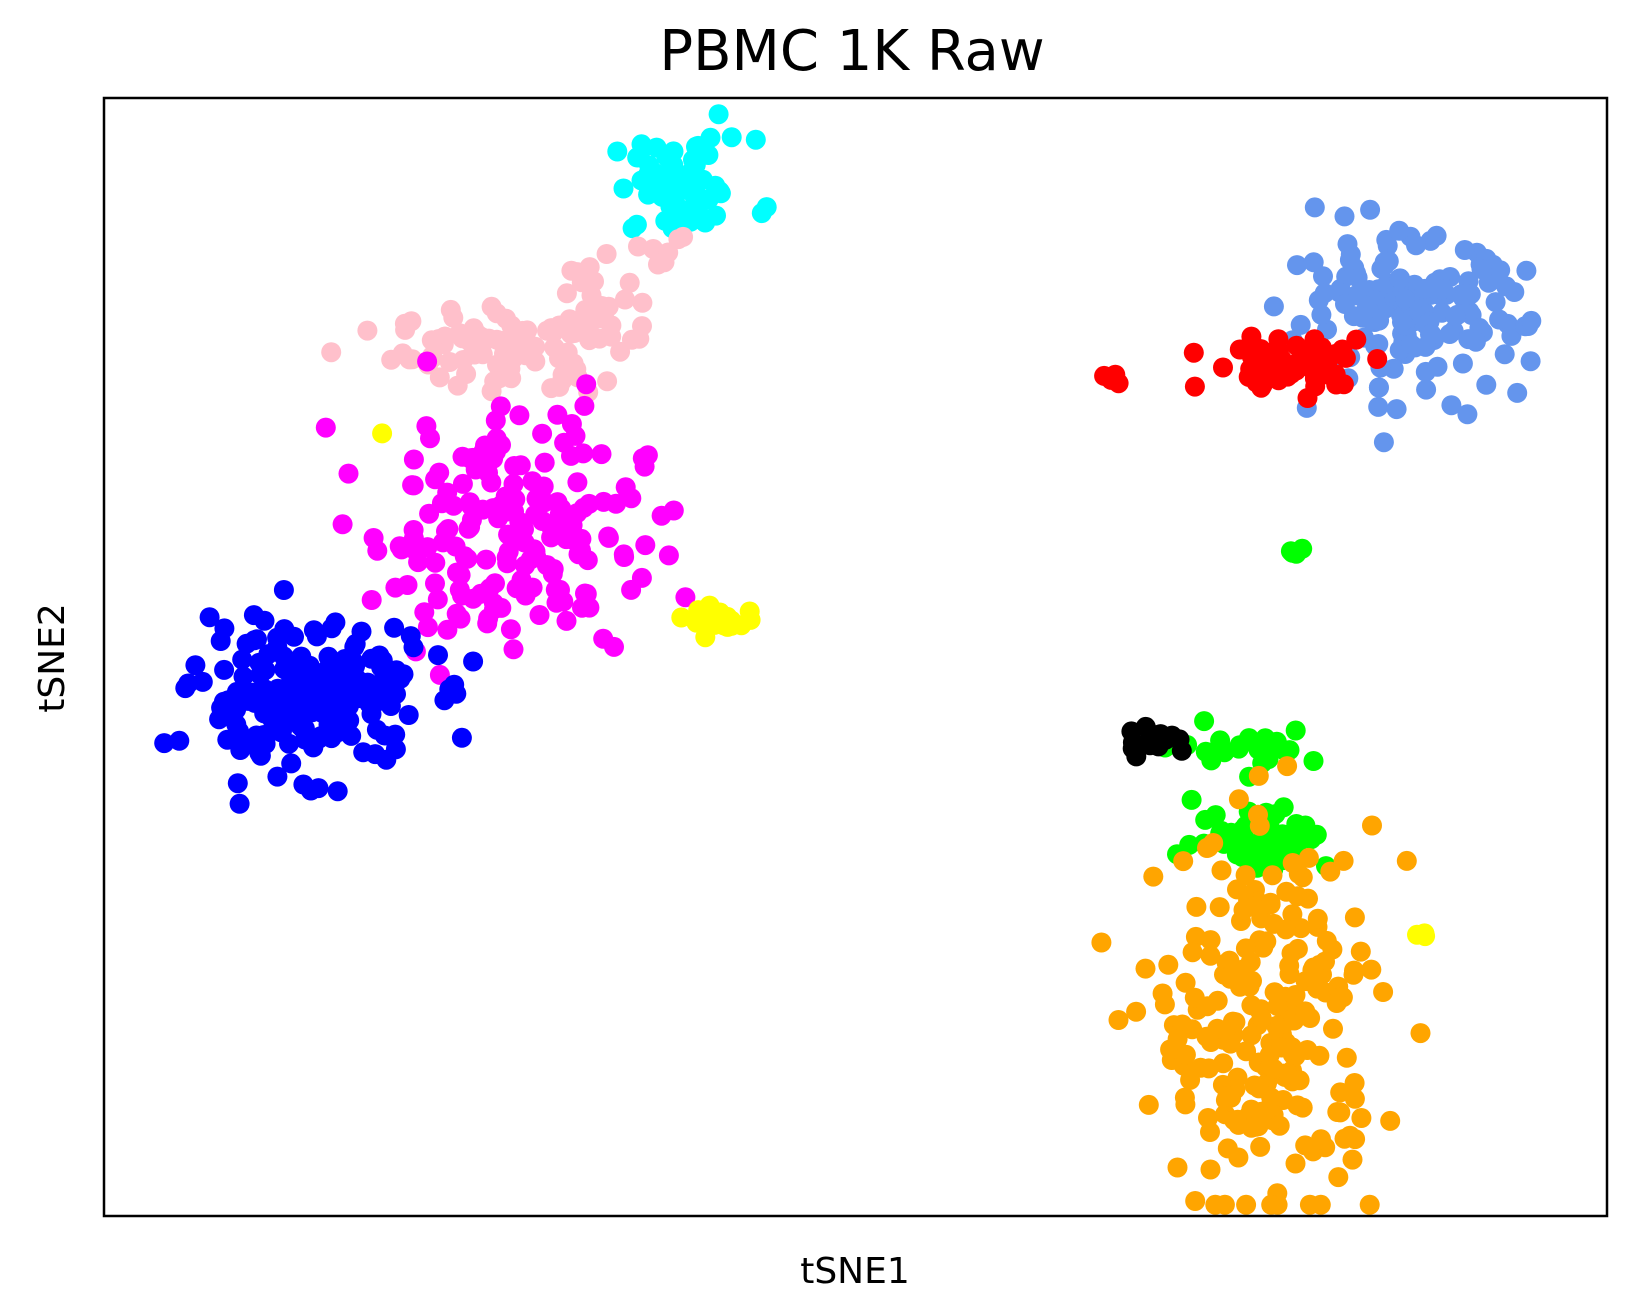 The height and width of the screenshot is (1309, 1652). I want to click on x-axis-label: tSNE1, so click(855, 1271).